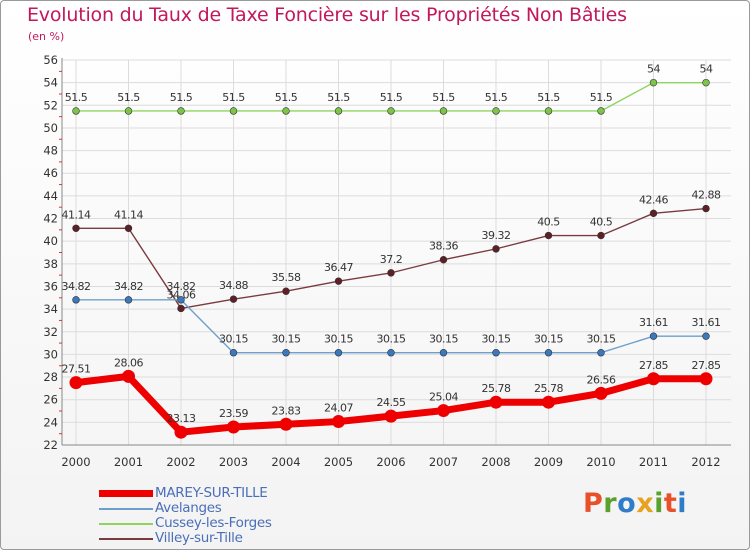  What do you see at coordinates (50, 332) in the screenshot?
I see `y-tick-label: 32` at bounding box center [50, 332].